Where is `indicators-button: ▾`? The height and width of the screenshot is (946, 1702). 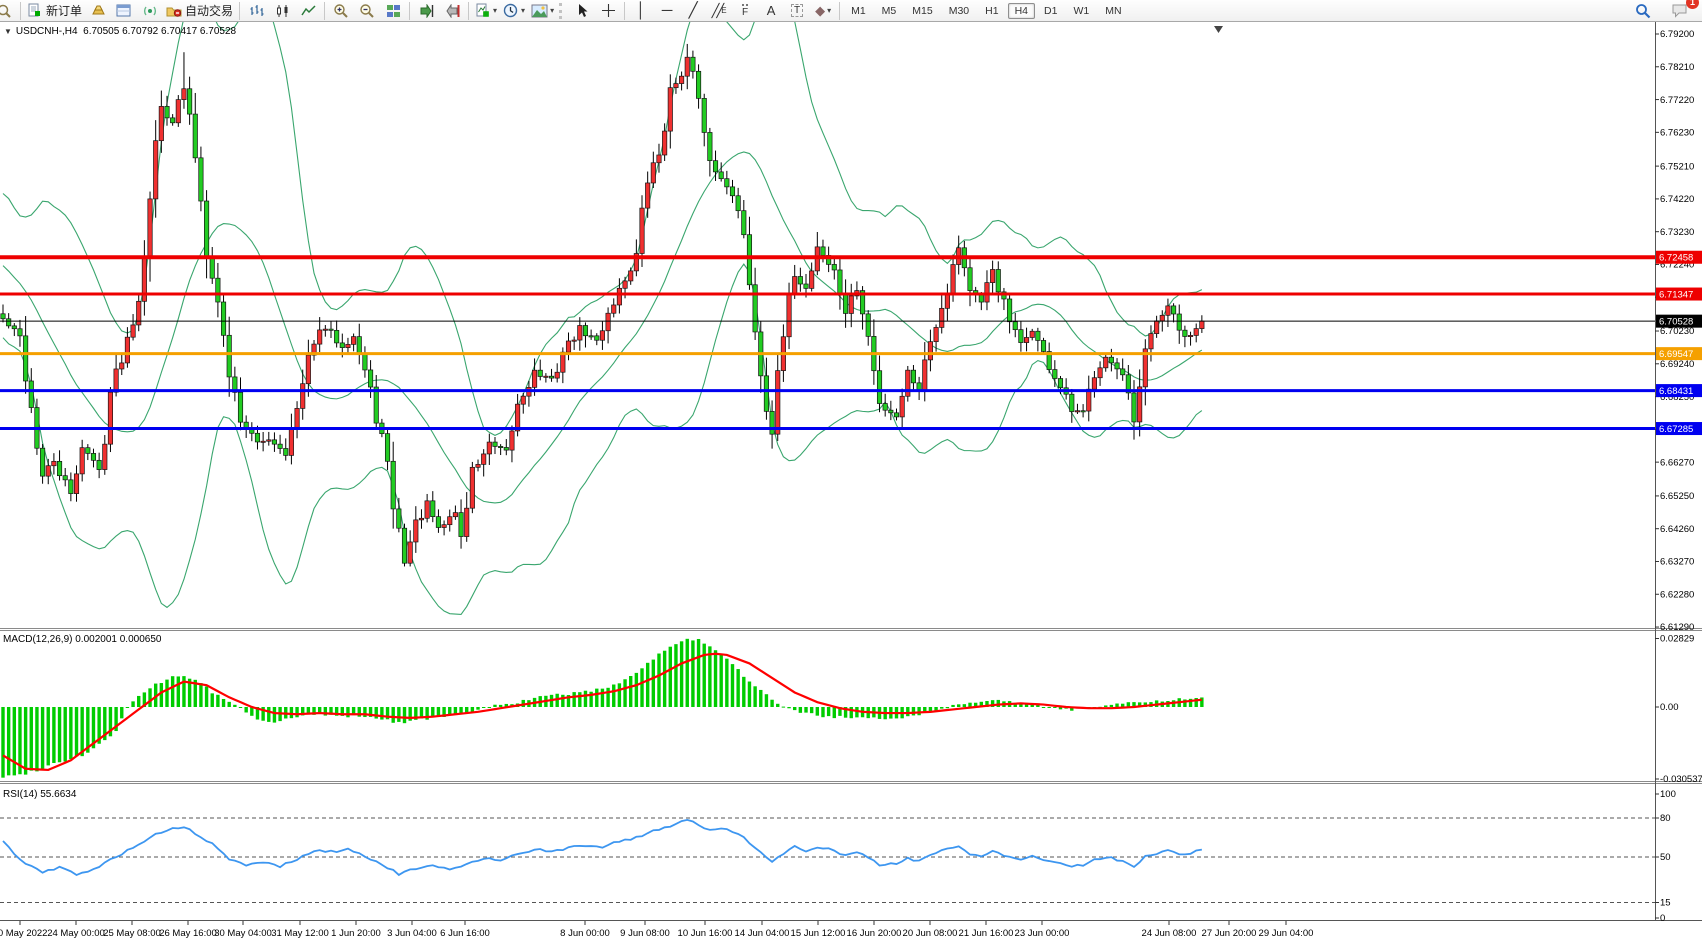 indicators-button: ▾ is located at coordinates (486, 11).